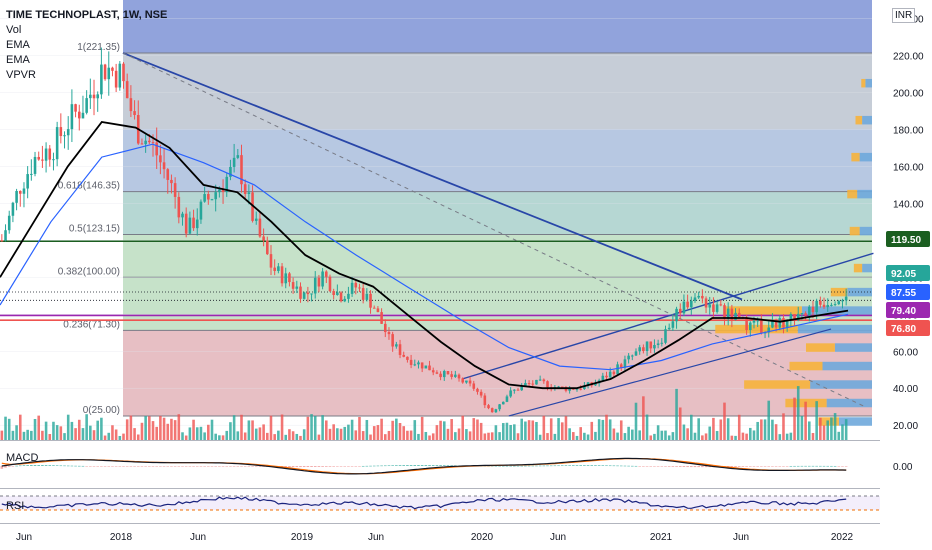 The width and height of the screenshot is (932, 550). I want to click on indicator-ema-2: EMA, so click(18, 60).